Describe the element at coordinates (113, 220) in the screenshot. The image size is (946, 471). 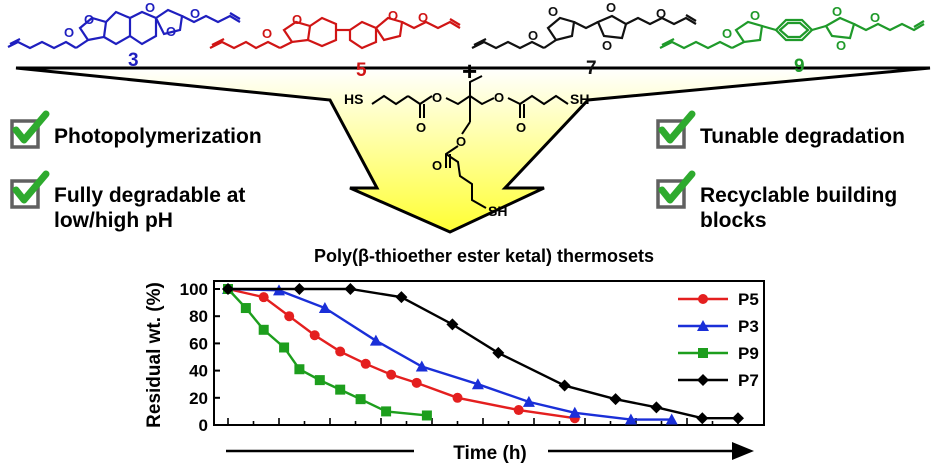
I see `benefit-text-line2: low/high pH` at that location.